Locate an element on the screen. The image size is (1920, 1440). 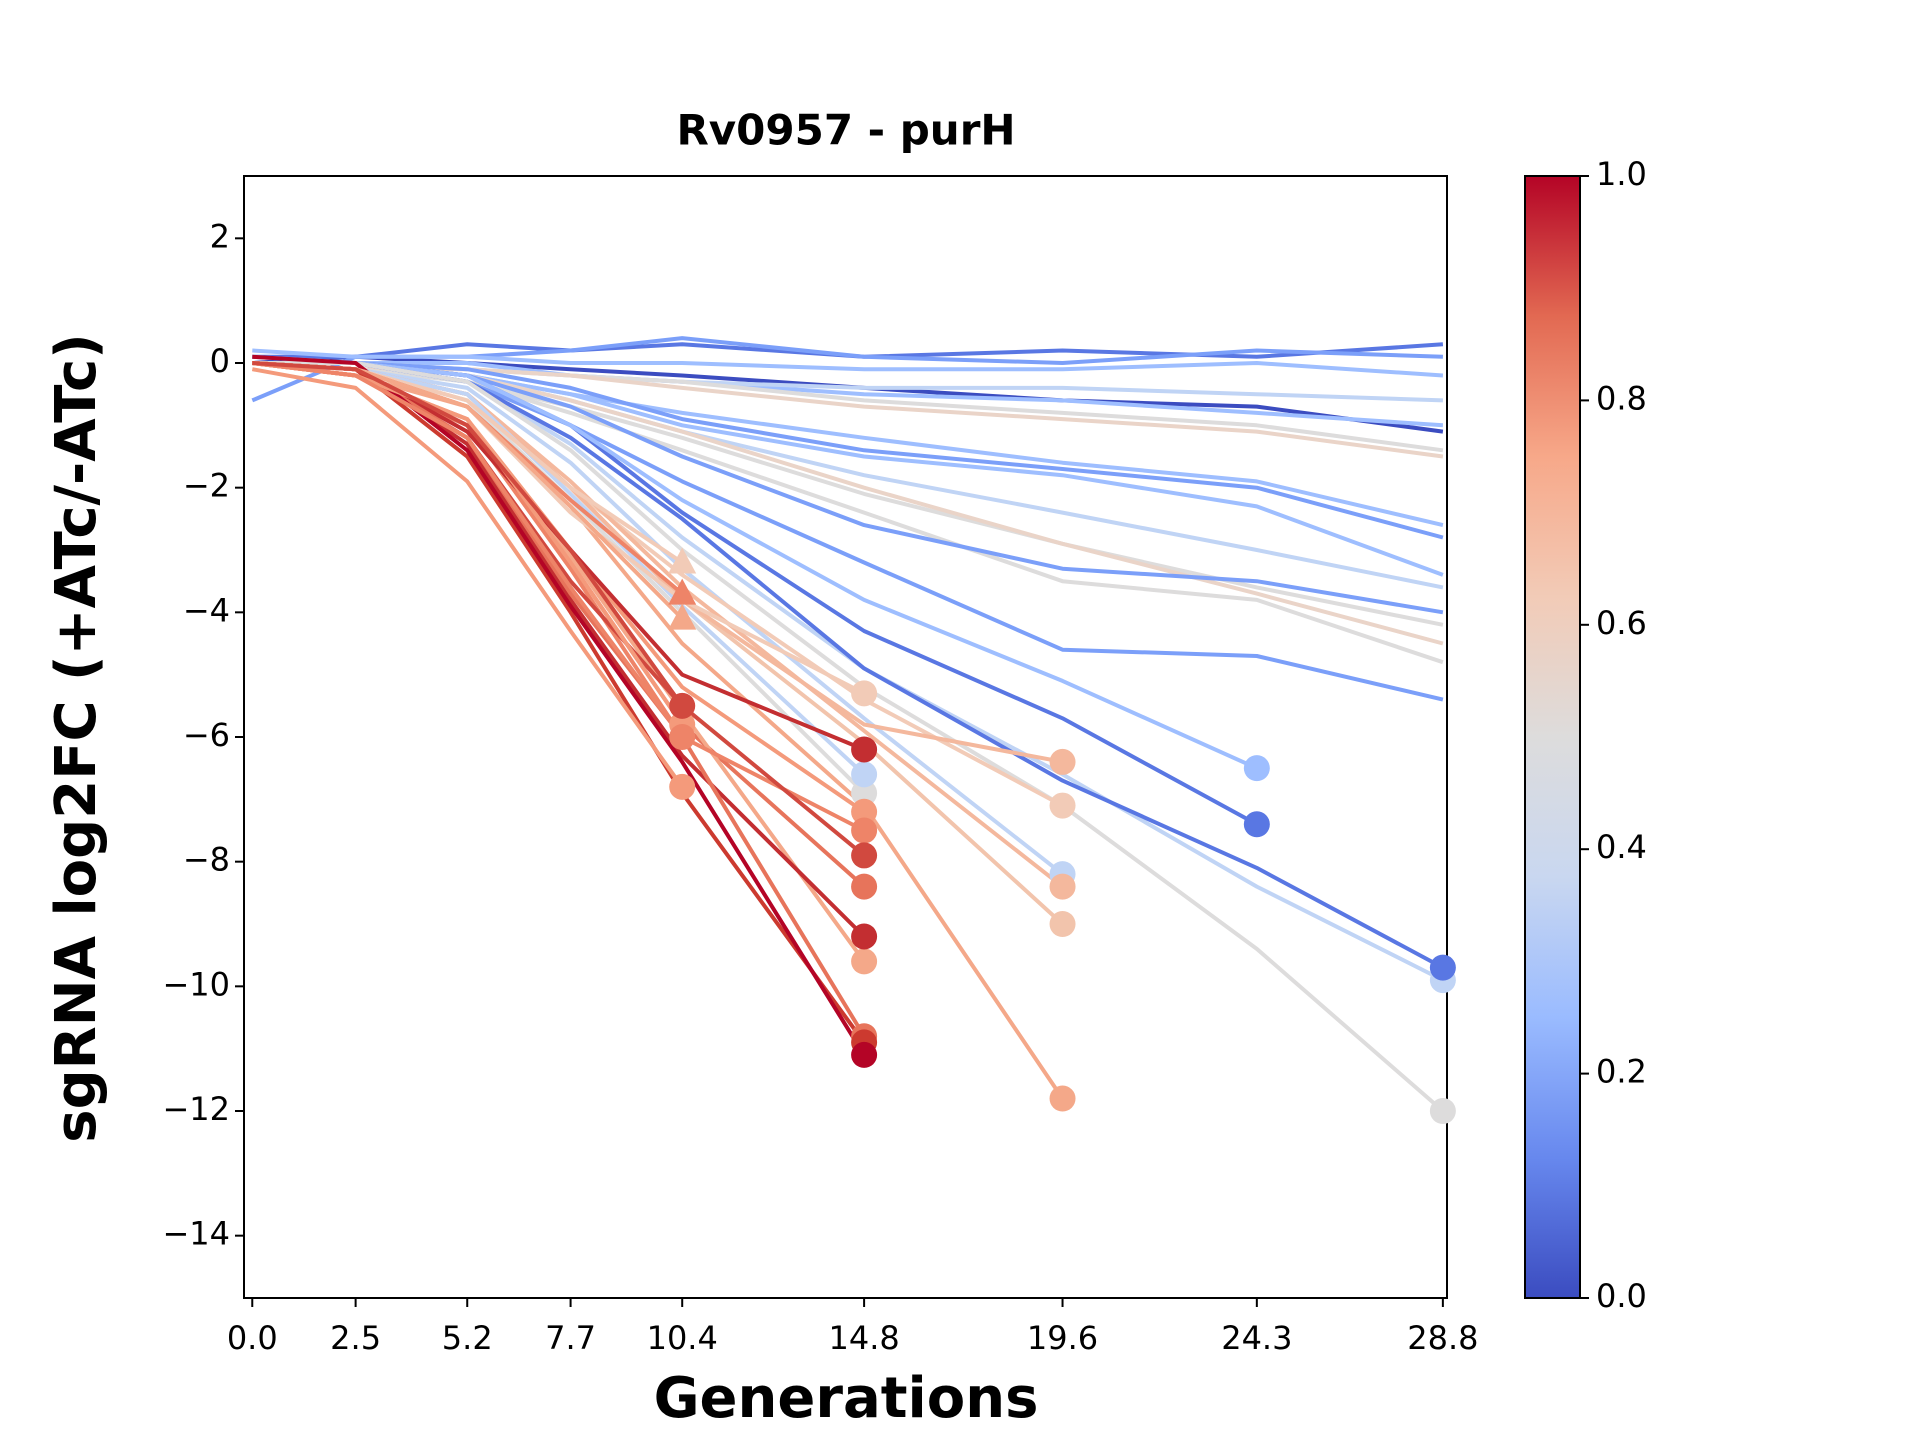
colorbar is located at coordinates (1552, 737).